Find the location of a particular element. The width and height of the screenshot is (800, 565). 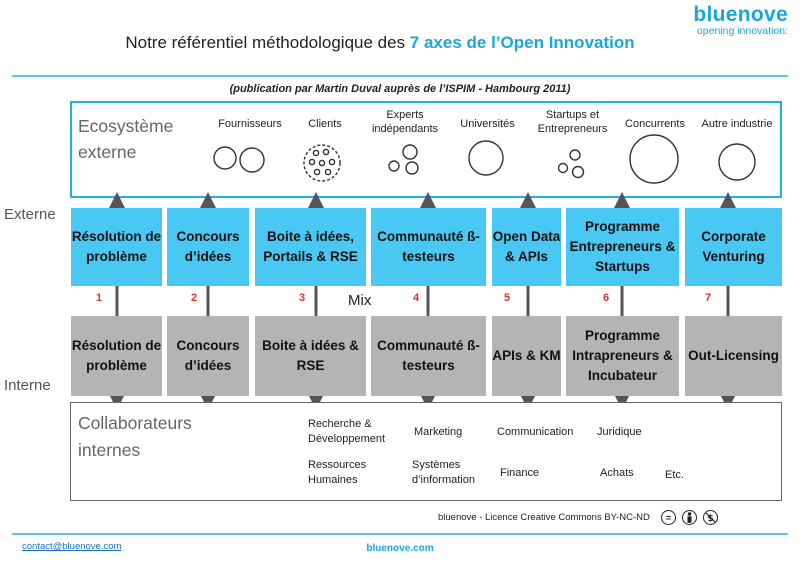

dollar-strike-circle-icon: $ is located at coordinates (710, 517).